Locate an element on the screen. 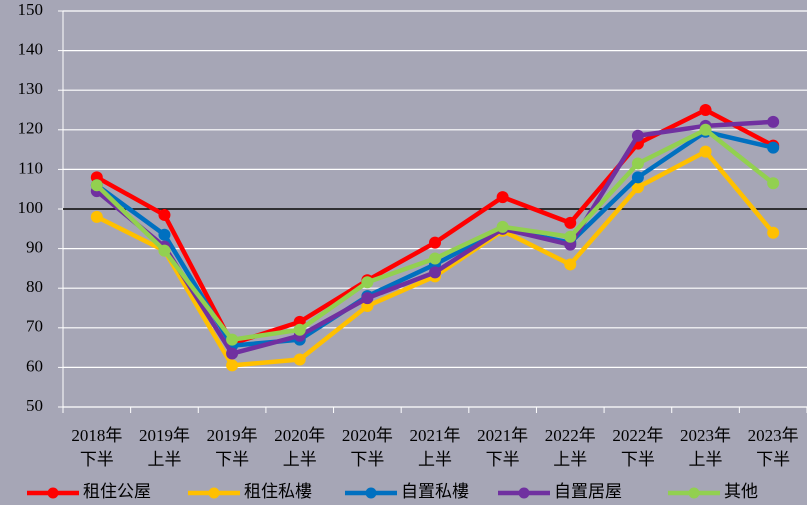  x-tick-label: 2021年 下半 is located at coordinates (503, 447).